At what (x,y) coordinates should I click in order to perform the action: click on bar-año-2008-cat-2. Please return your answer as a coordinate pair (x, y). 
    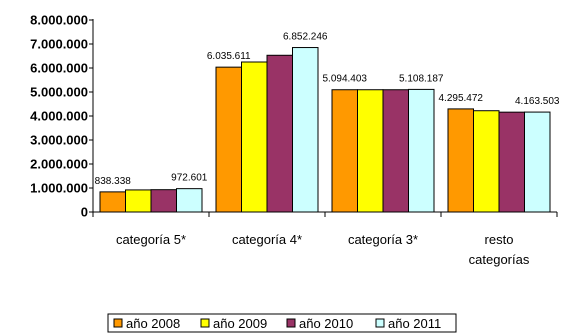
    Looking at the image, I should click on (344, 151).